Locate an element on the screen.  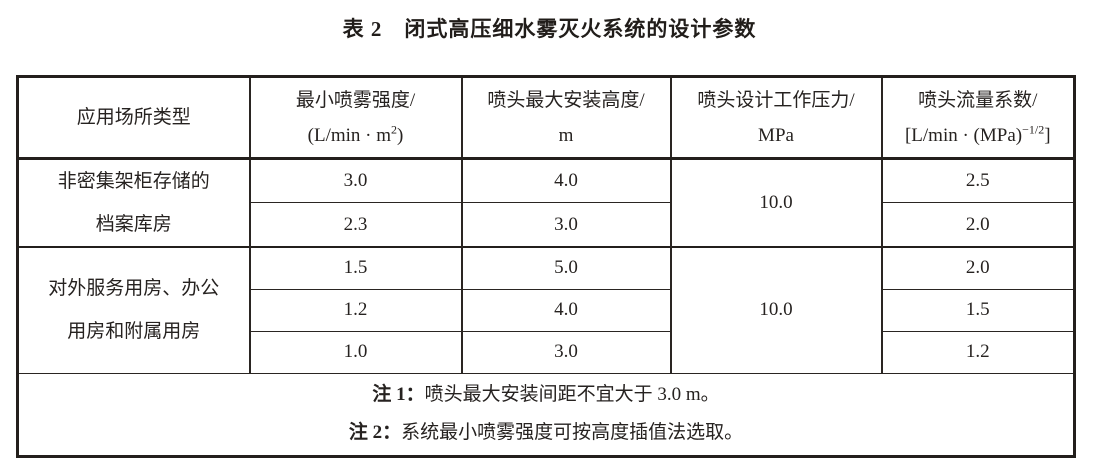
header-unit: (L/min · m2) is located at coordinates (356, 135).